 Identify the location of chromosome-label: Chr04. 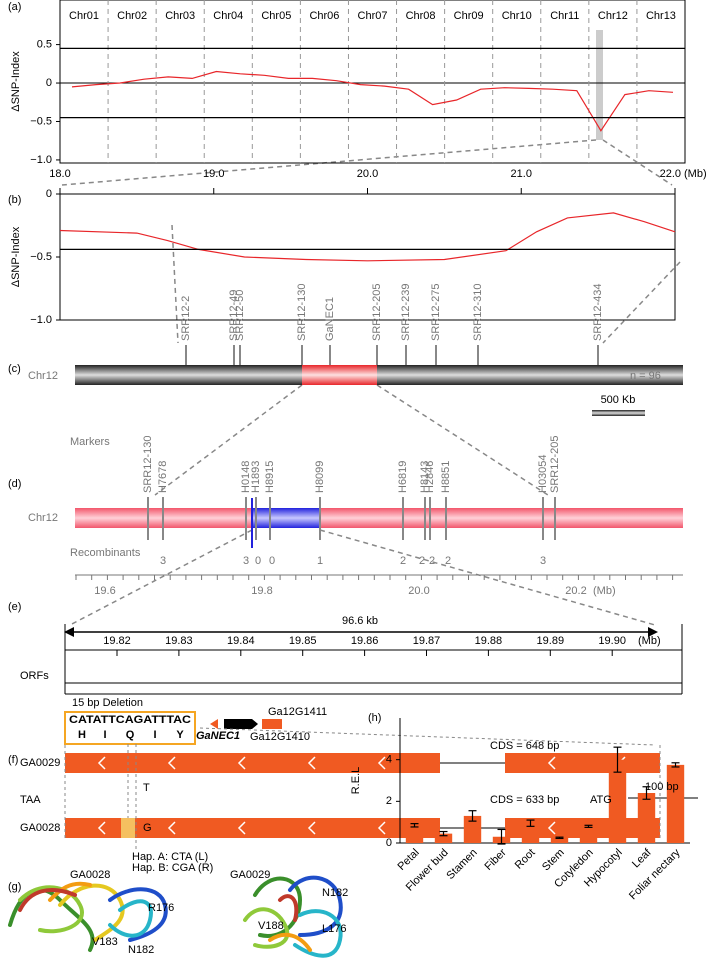
(228, 16).